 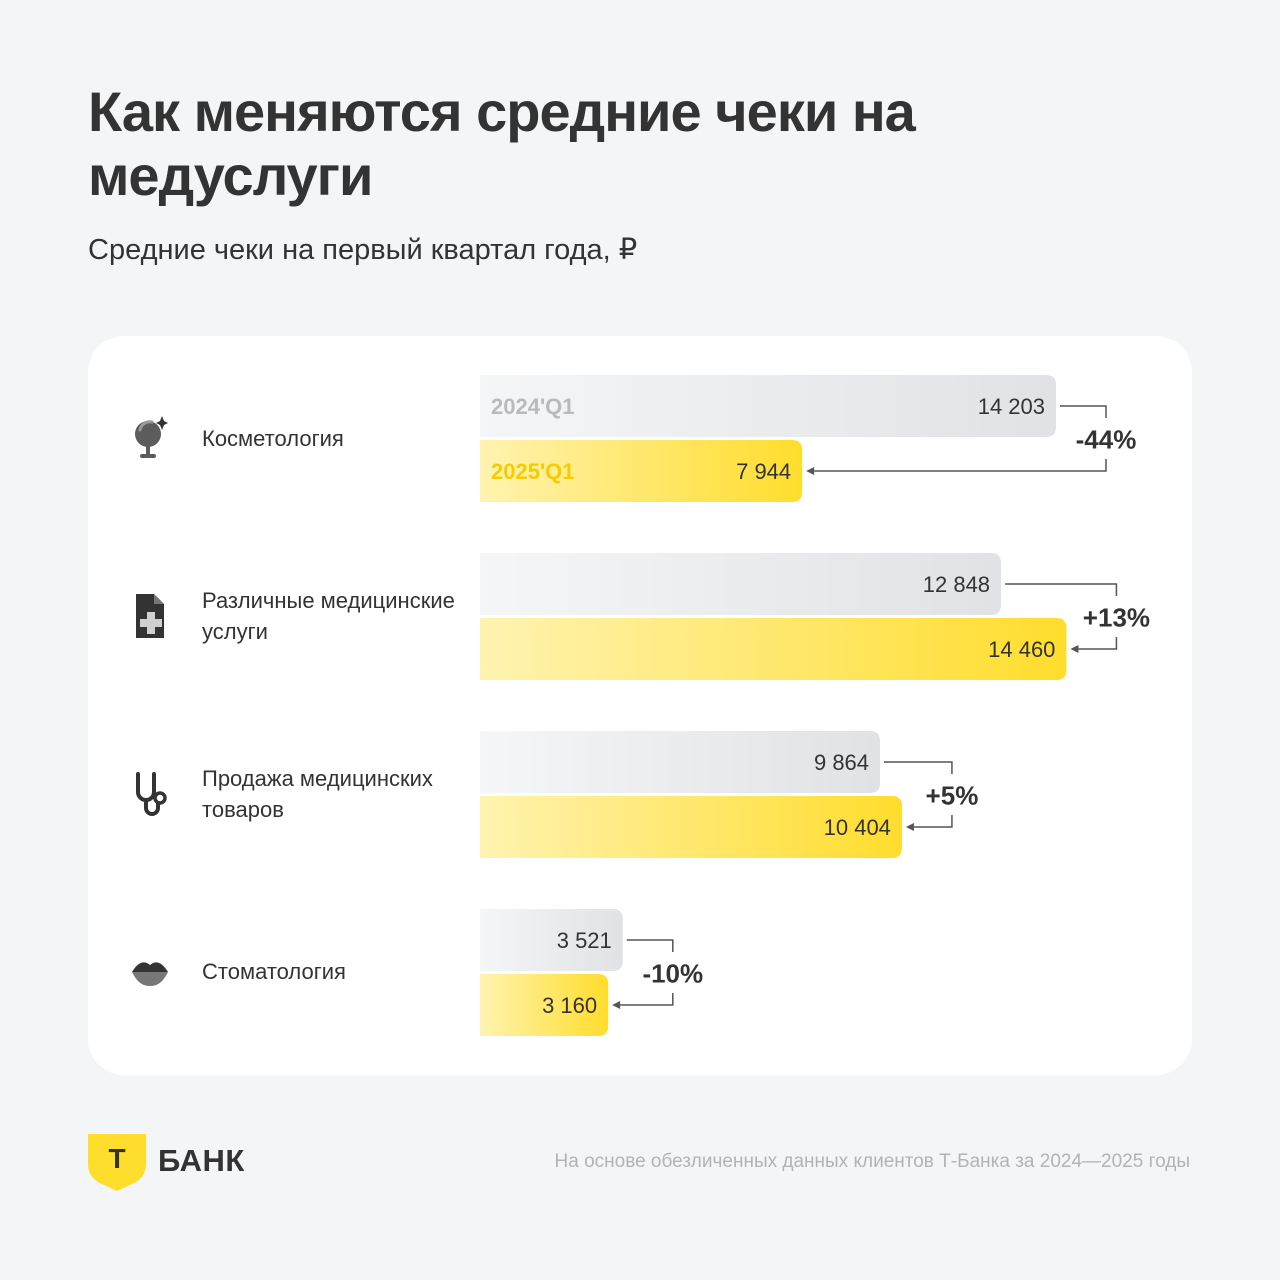 I want to click on category-label-dentistry: Стоматология, so click(x=274, y=971).